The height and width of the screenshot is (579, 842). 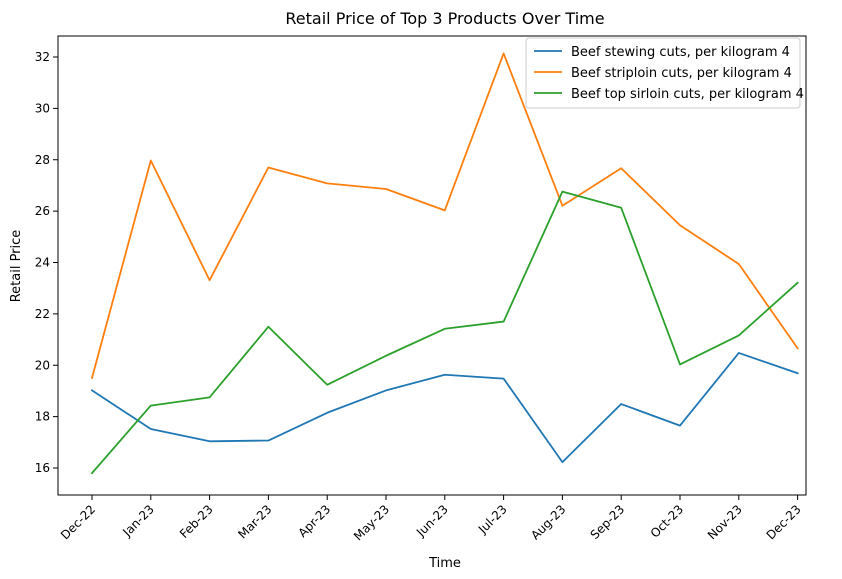 I want to click on y-tick-label: 30, so click(x=42, y=108).